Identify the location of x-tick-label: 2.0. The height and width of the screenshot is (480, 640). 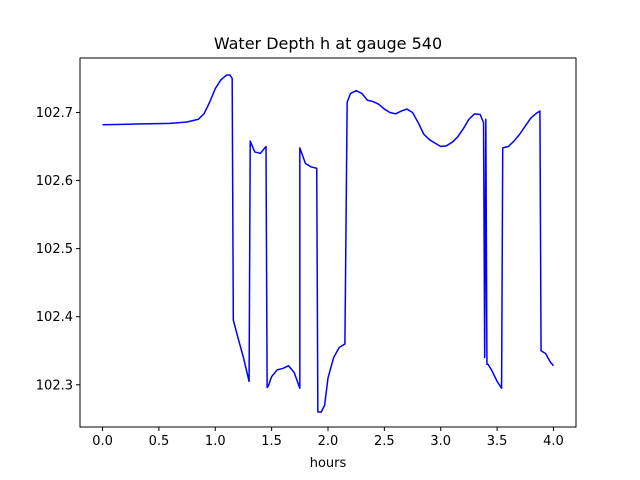
(328, 441).